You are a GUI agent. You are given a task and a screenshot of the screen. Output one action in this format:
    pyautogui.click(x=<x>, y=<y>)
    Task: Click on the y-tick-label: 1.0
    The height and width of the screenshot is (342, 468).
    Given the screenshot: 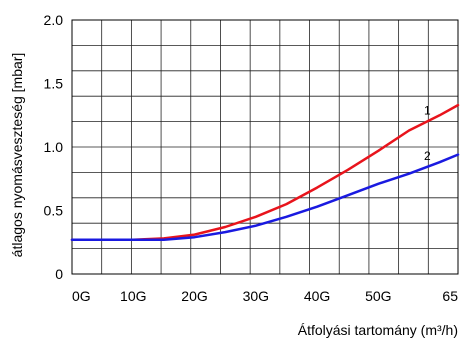 What is the action you would take?
    pyautogui.click(x=54, y=147)
    